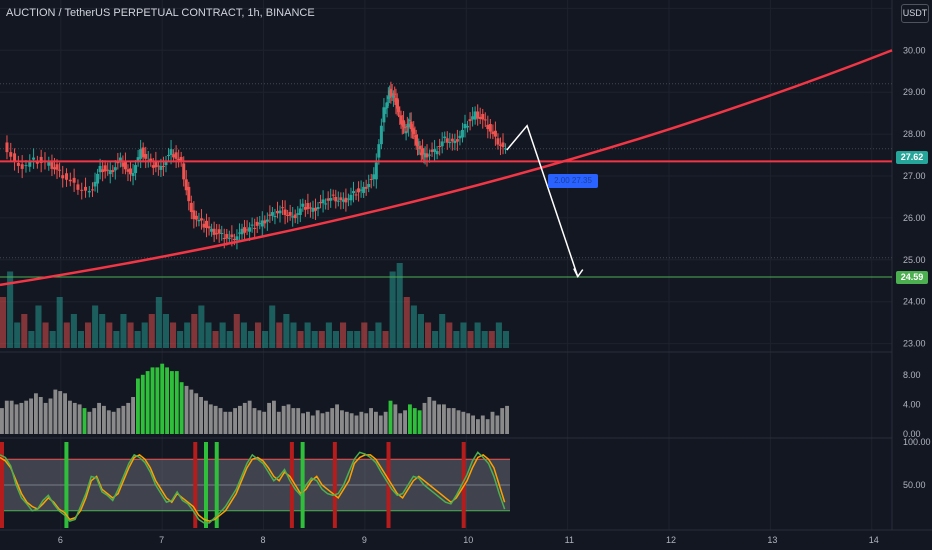 The width and height of the screenshot is (932, 550). Describe the element at coordinates (253, 488) in the screenshot. I see `oscillator-line` at that location.